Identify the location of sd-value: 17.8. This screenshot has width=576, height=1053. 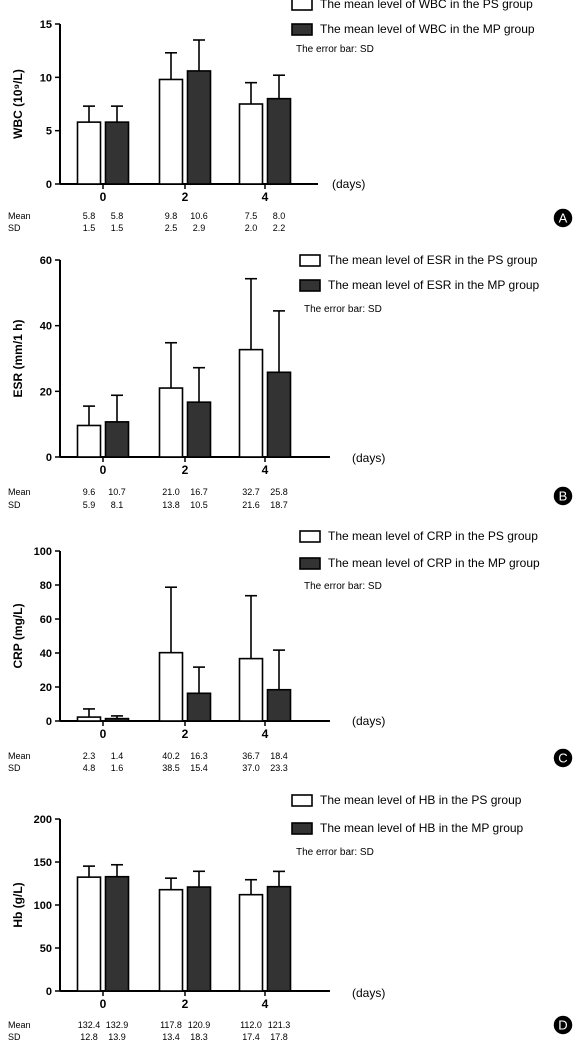
(279, 1037).